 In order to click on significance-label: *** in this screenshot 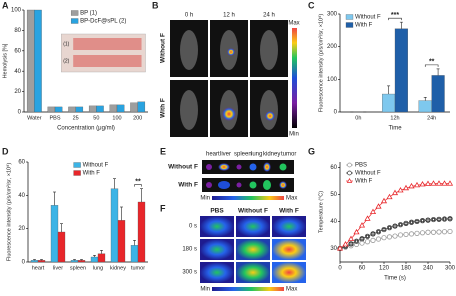, I will do `click(395, 15)`.